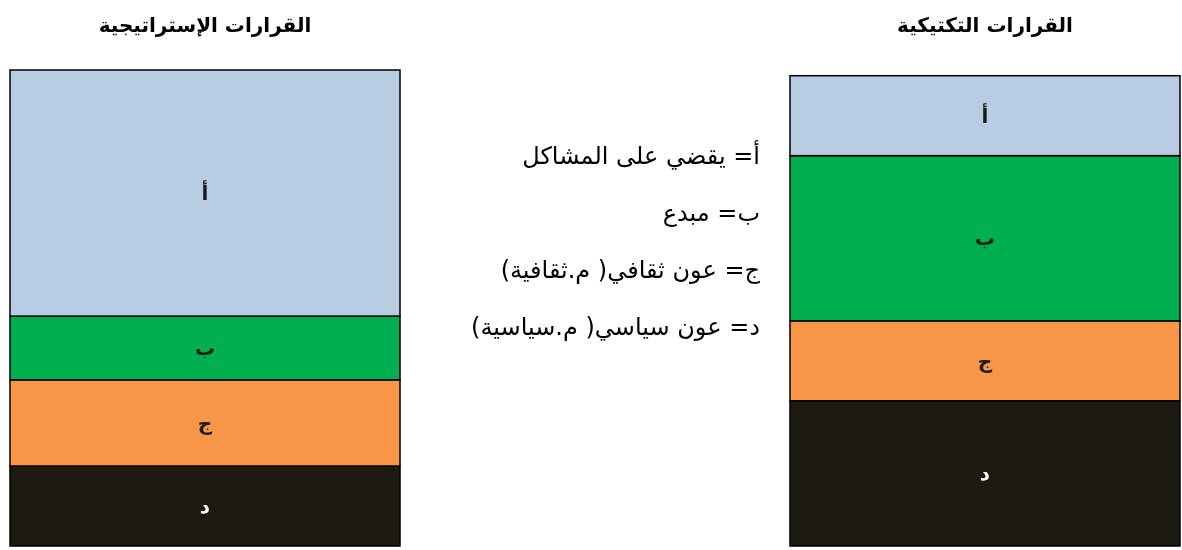 The image size is (1182, 550). Describe the element at coordinates (985, 238) in the screenshot. I see `text: ب` at that location.